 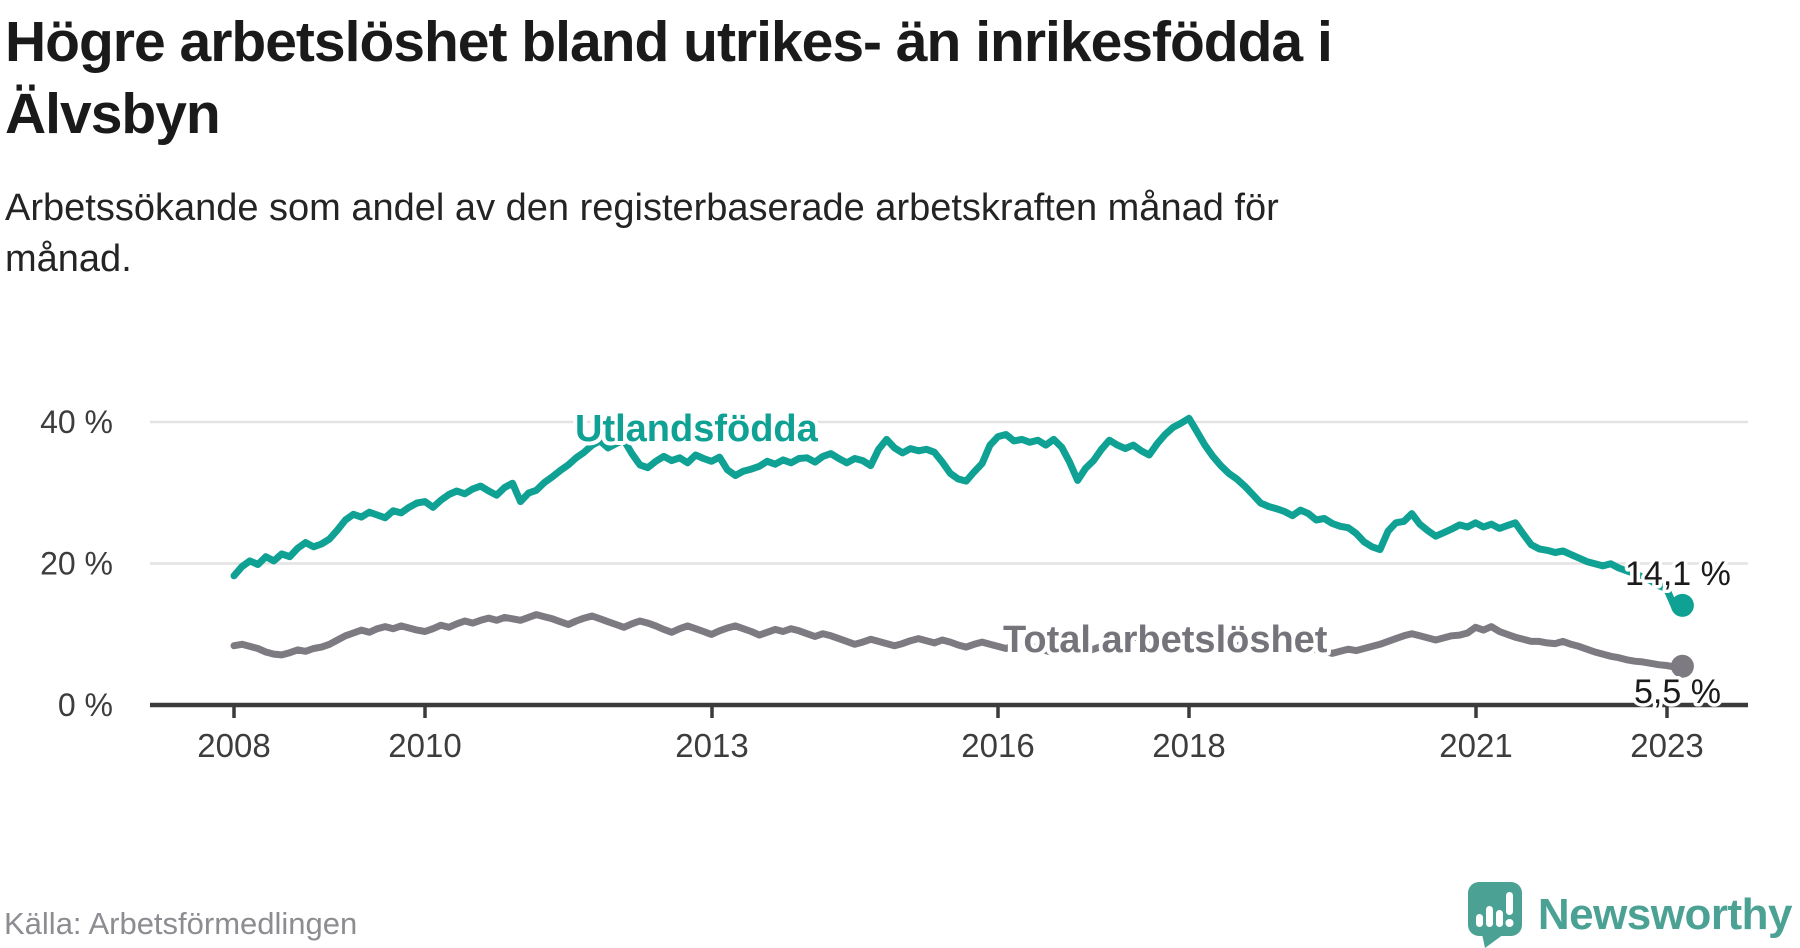 What do you see at coordinates (1678, 574) in the screenshot?
I see `end-value-label-utlandsfodda: 14,1 %` at bounding box center [1678, 574].